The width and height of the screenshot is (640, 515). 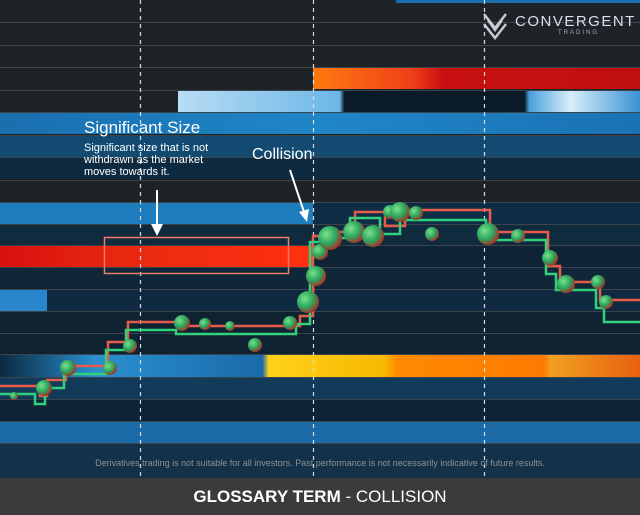 I want to click on arrow, so click(x=297, y=191).